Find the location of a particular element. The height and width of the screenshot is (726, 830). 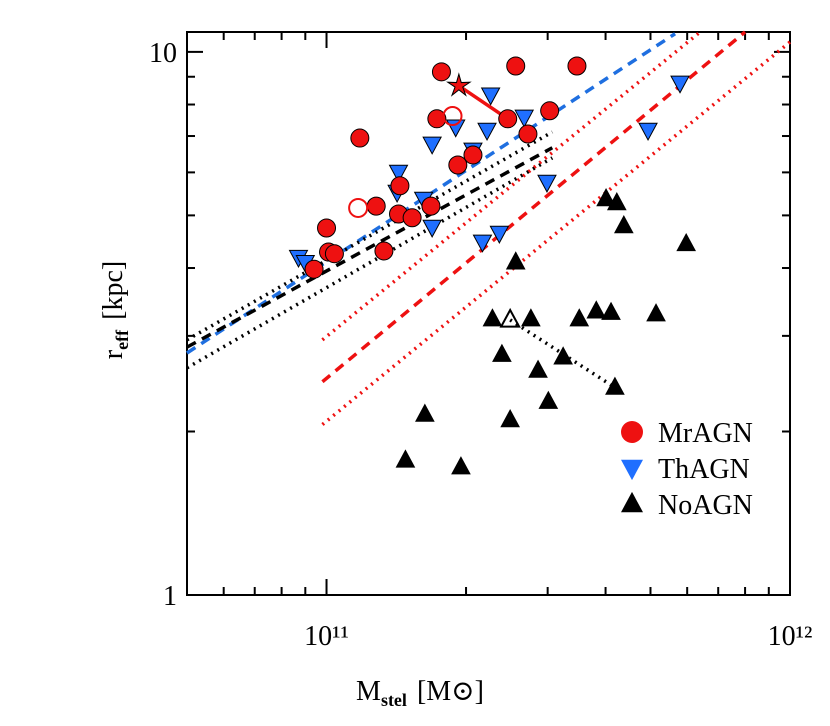

x-label-unit: [M⊙] is located at coordinates (450, 691).